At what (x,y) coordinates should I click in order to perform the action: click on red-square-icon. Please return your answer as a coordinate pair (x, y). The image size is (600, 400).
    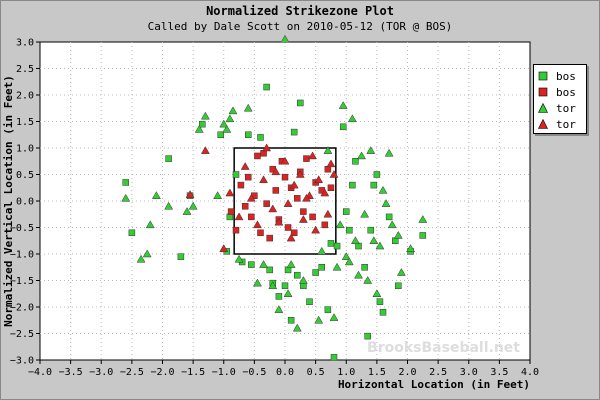
    Looking at the image, I should click on (543, 92).